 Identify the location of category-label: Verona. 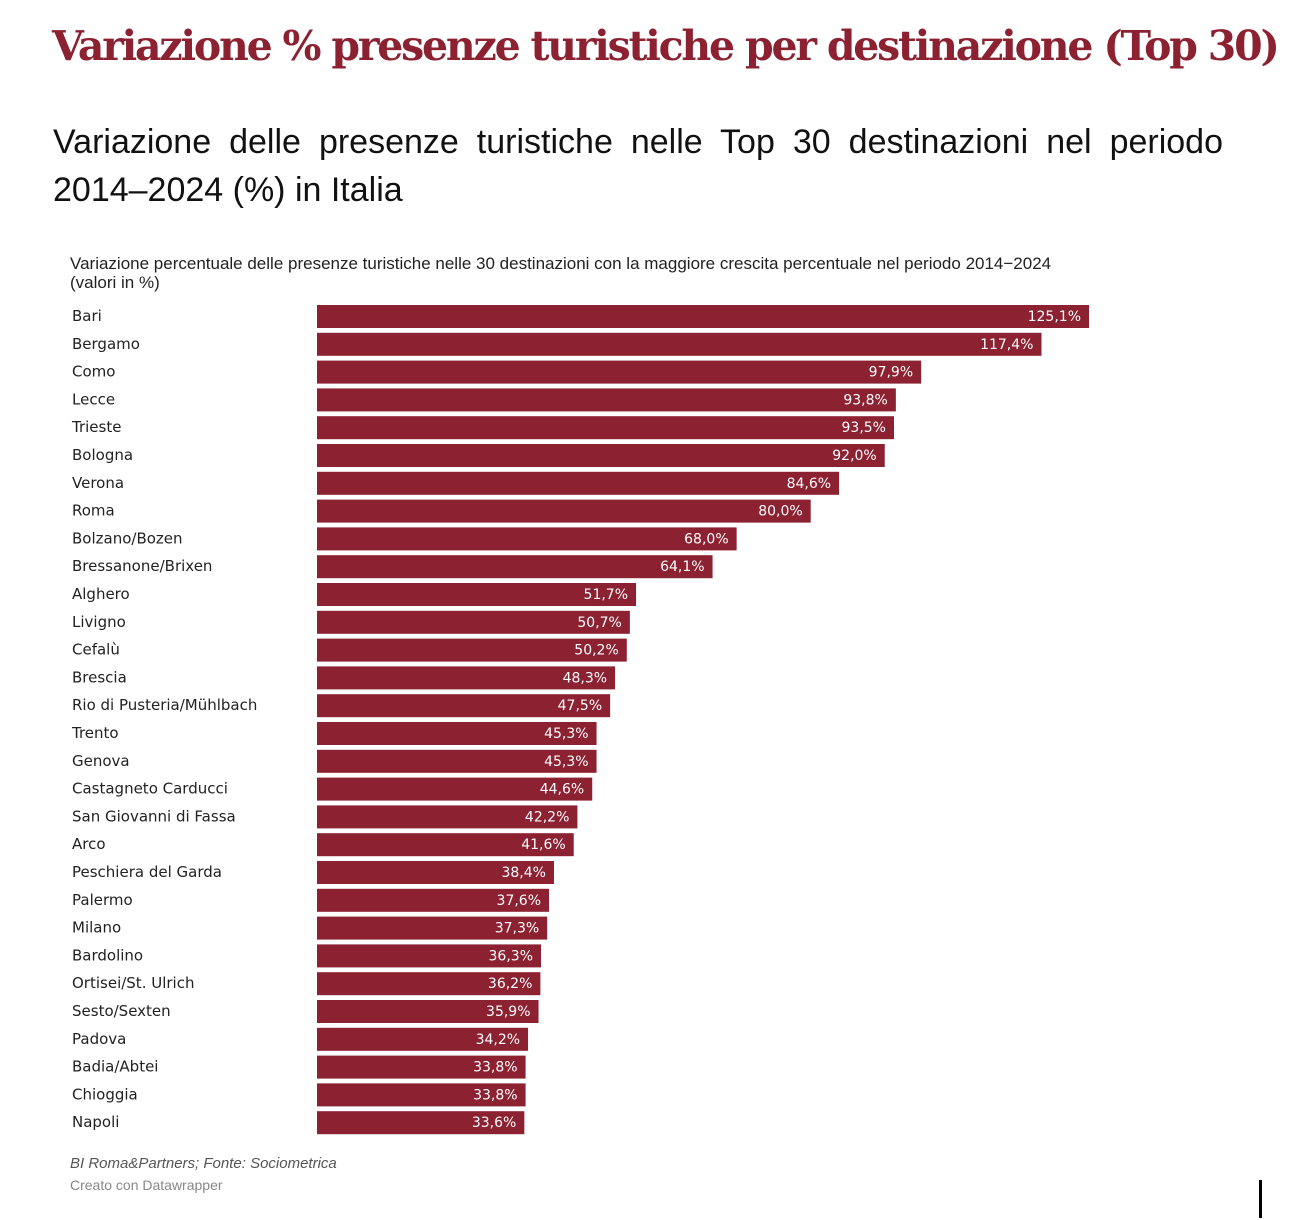
(98, 483).